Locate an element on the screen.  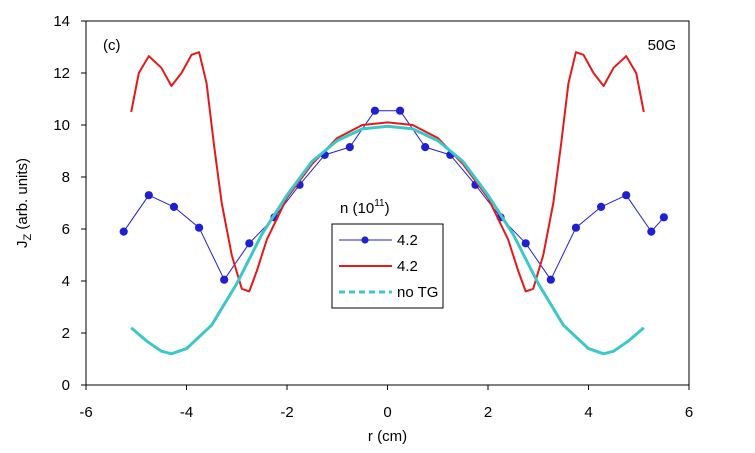
panel-label: (c) is located at coordinates (112, 45).